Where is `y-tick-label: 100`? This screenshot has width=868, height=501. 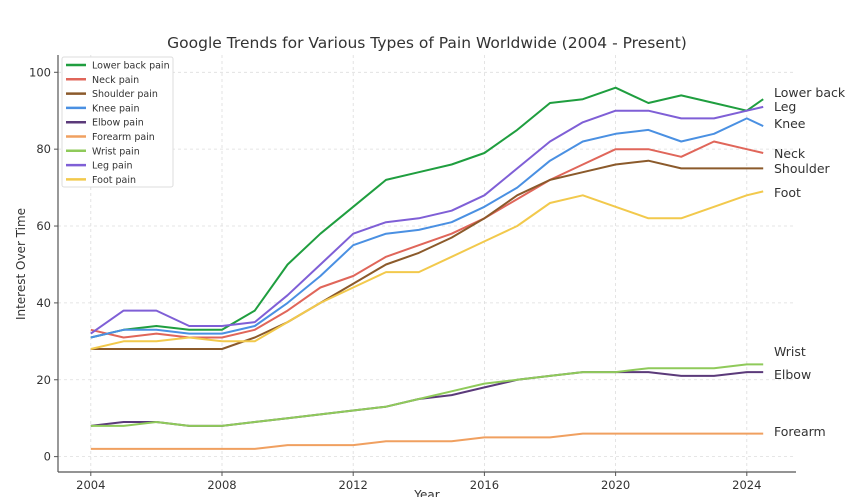
y-tick-label: 100 is located at coordinates (40, 72).